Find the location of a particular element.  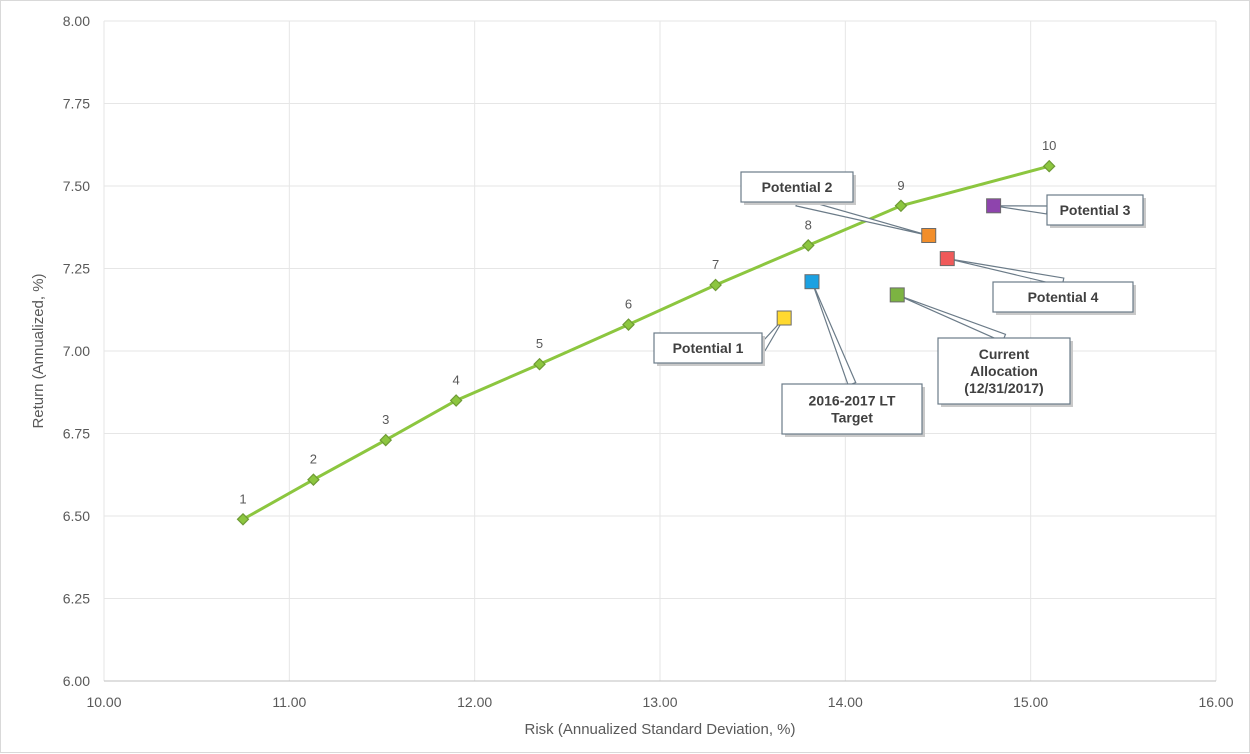

x-tick-label: 13.00 is located at coordinates (659, 702).